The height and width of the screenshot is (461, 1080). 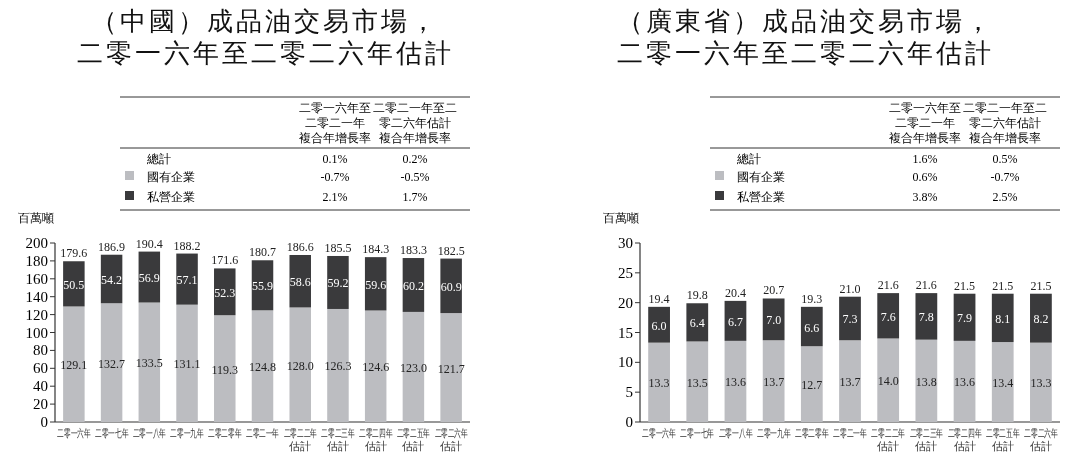 I want to click on text: 二零二一年至二零二六年估計, so click(x=415, y=115).